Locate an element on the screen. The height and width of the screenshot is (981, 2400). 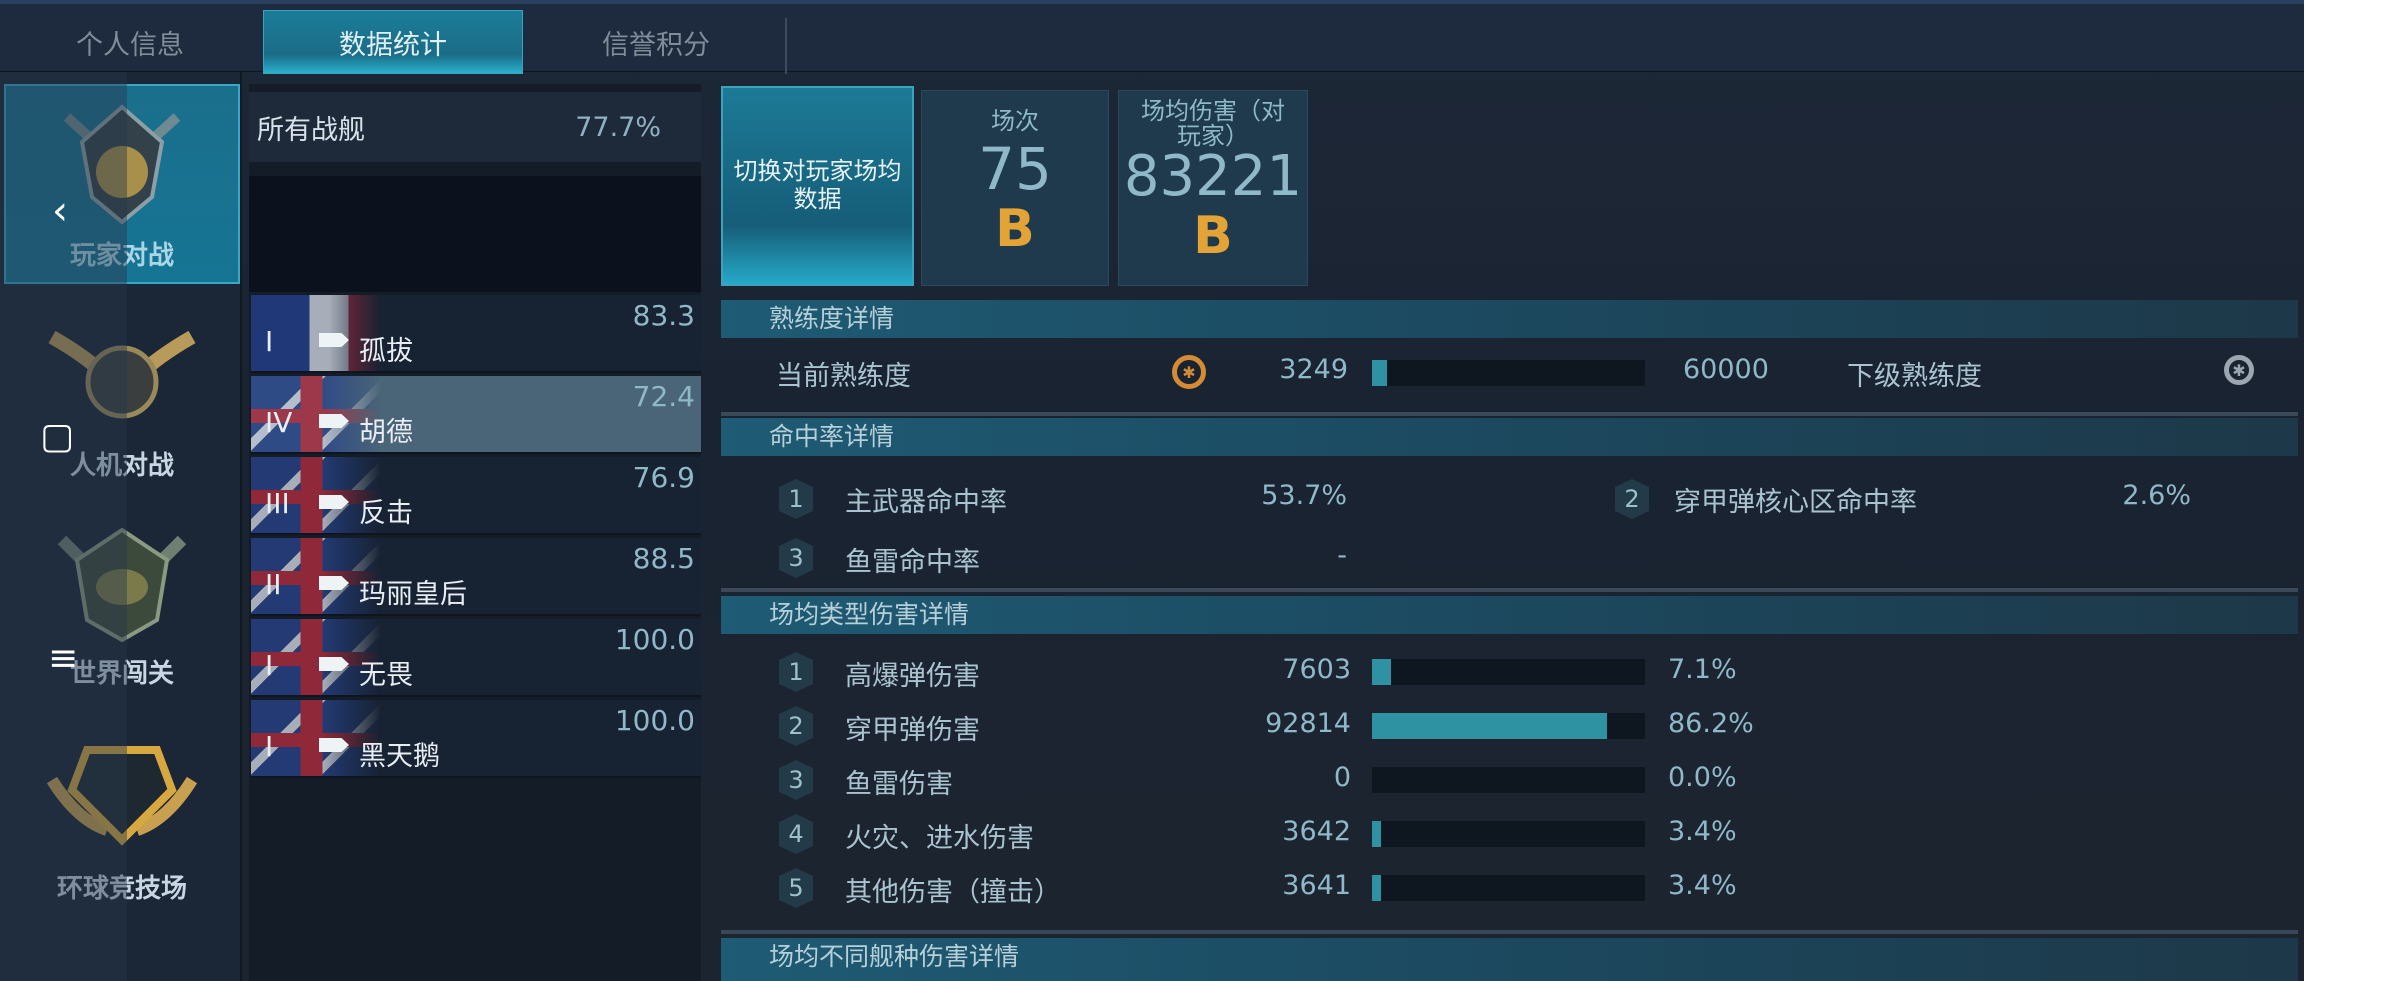
ship-name: 反击 is located at coordinates (386, 513).